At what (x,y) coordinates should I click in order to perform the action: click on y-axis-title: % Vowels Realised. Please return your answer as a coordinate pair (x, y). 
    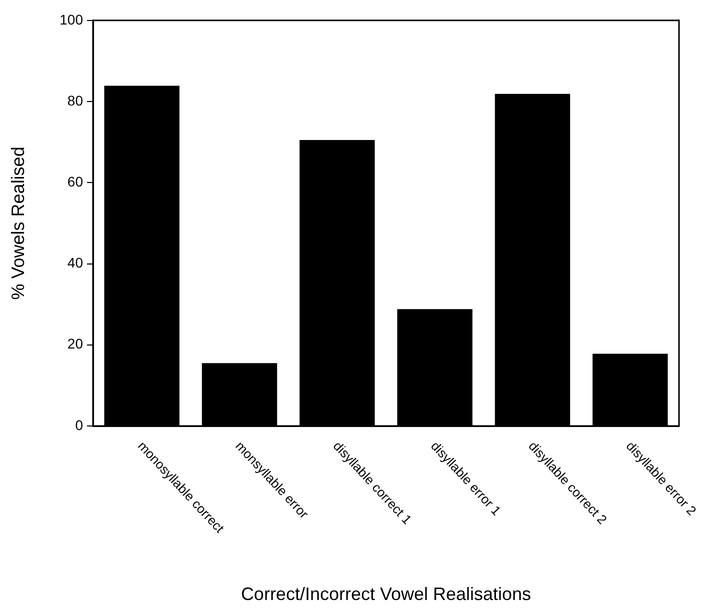
    Looking at the image, I should click on (18, 223).